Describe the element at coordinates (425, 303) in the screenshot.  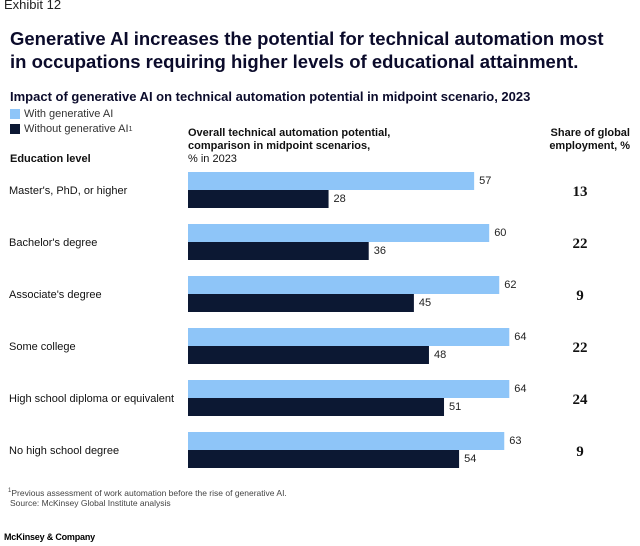
I see `value-label-without-genai-2: 45` at that location.